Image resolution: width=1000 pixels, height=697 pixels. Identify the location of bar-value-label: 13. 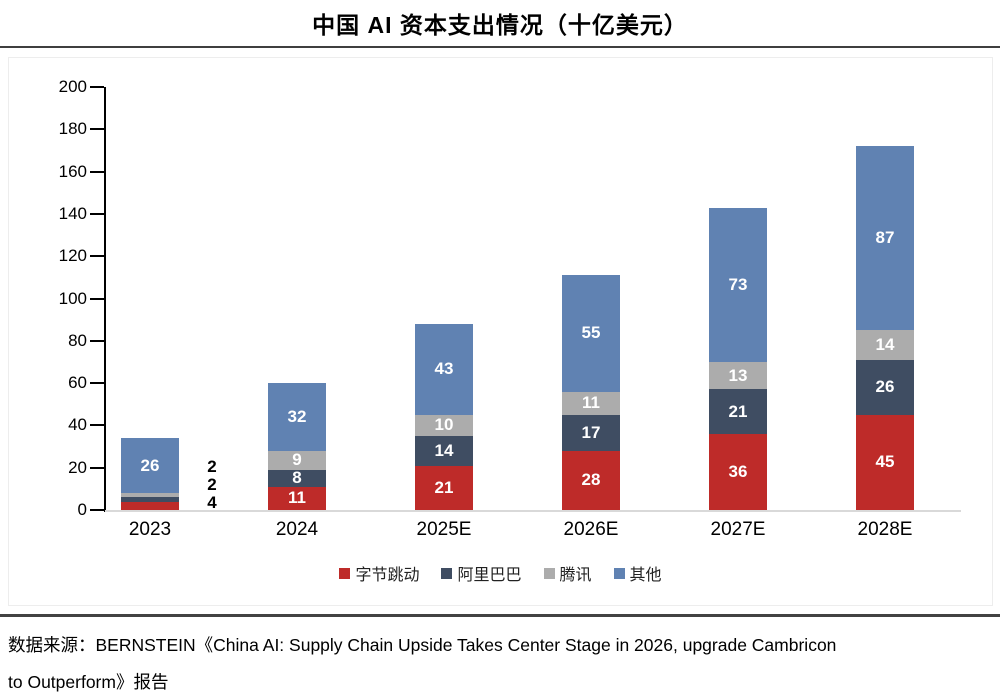
(738, 375).